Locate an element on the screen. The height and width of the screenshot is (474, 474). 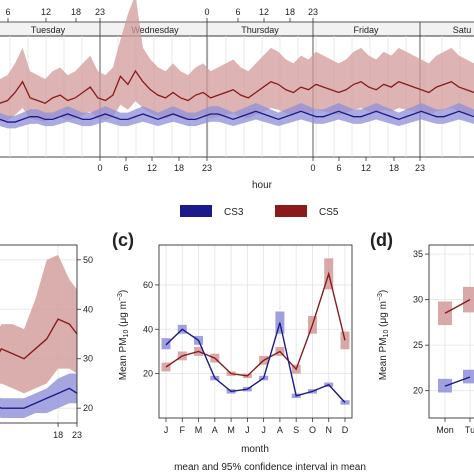
panel-b: 50 40 30 20 18 23 is located at coordinates (46, 342).